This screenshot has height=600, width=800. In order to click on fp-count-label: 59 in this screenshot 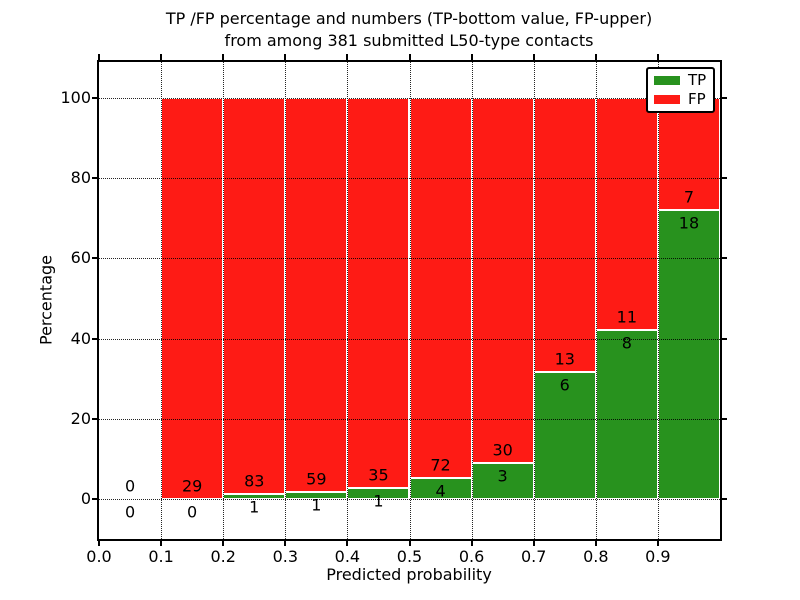, I will do `click(316, 479)`.